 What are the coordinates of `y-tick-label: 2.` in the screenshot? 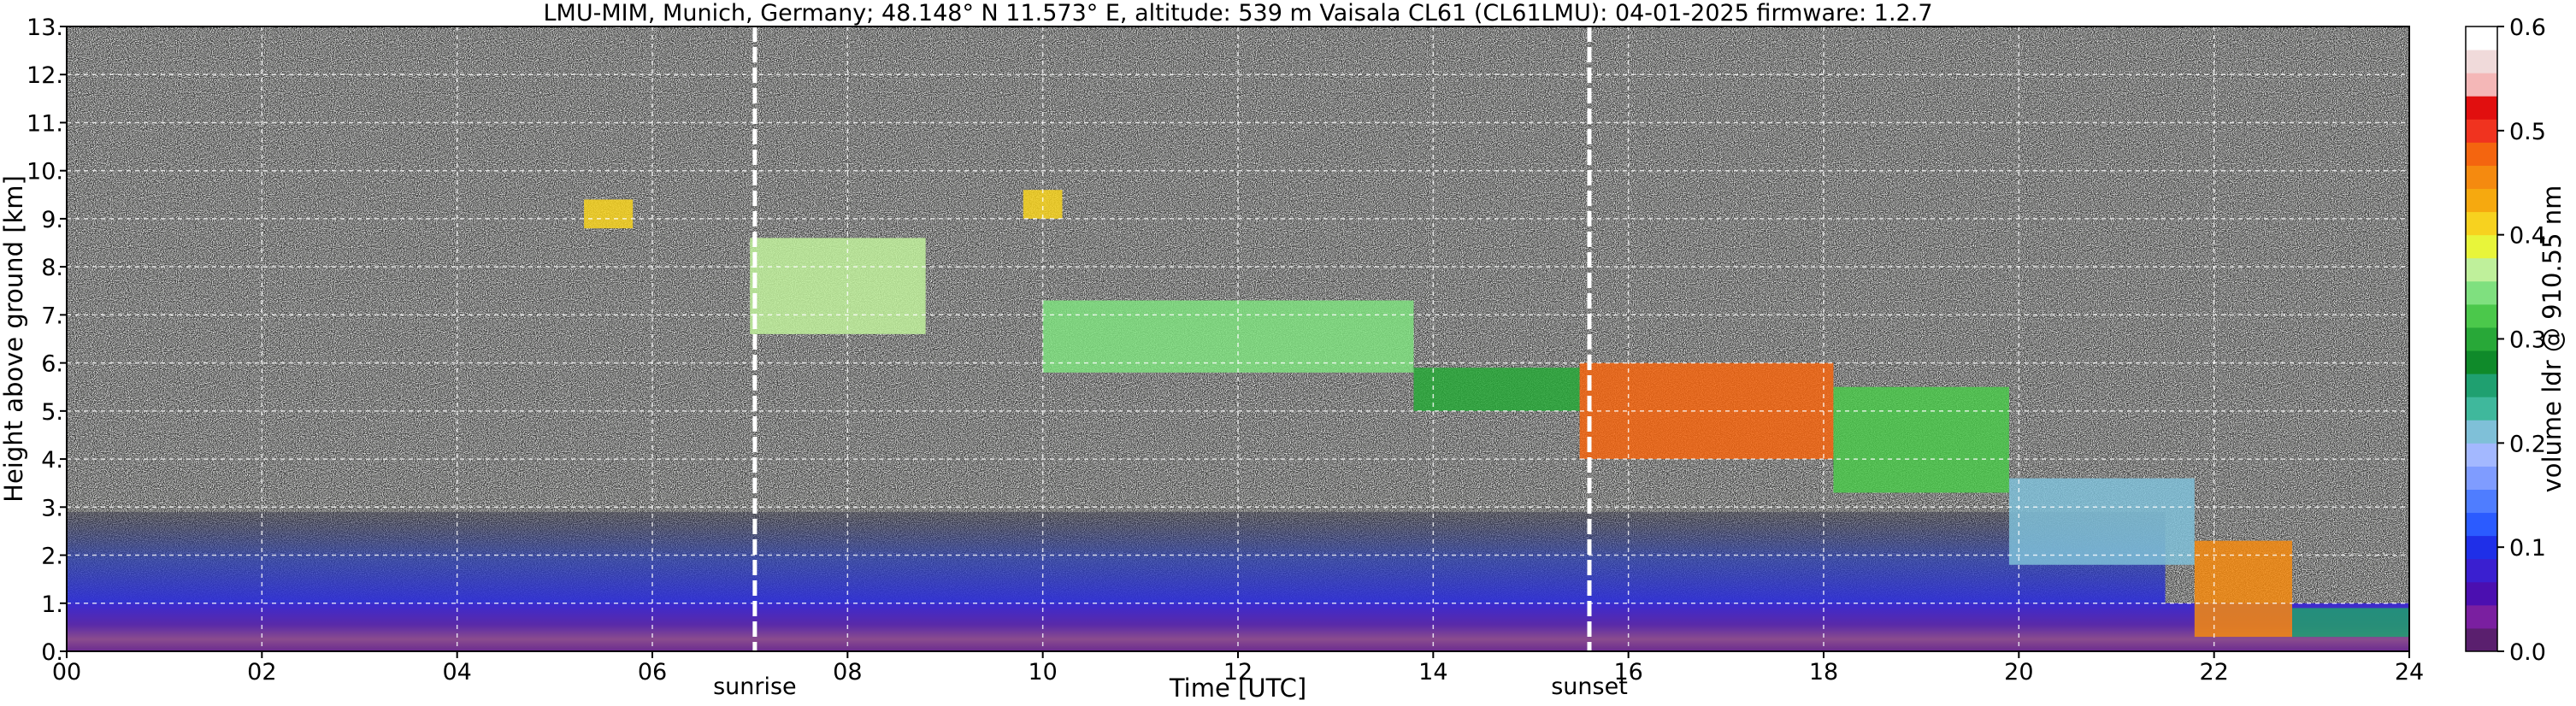 It's located at (52, 557).